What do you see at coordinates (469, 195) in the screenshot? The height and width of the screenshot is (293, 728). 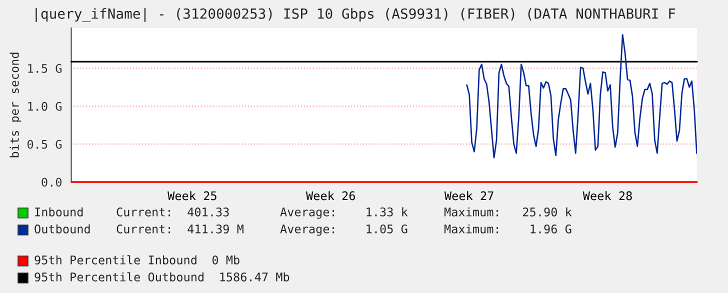 I see `x-tick-label: Week 27` at bounding box center [469, 195].